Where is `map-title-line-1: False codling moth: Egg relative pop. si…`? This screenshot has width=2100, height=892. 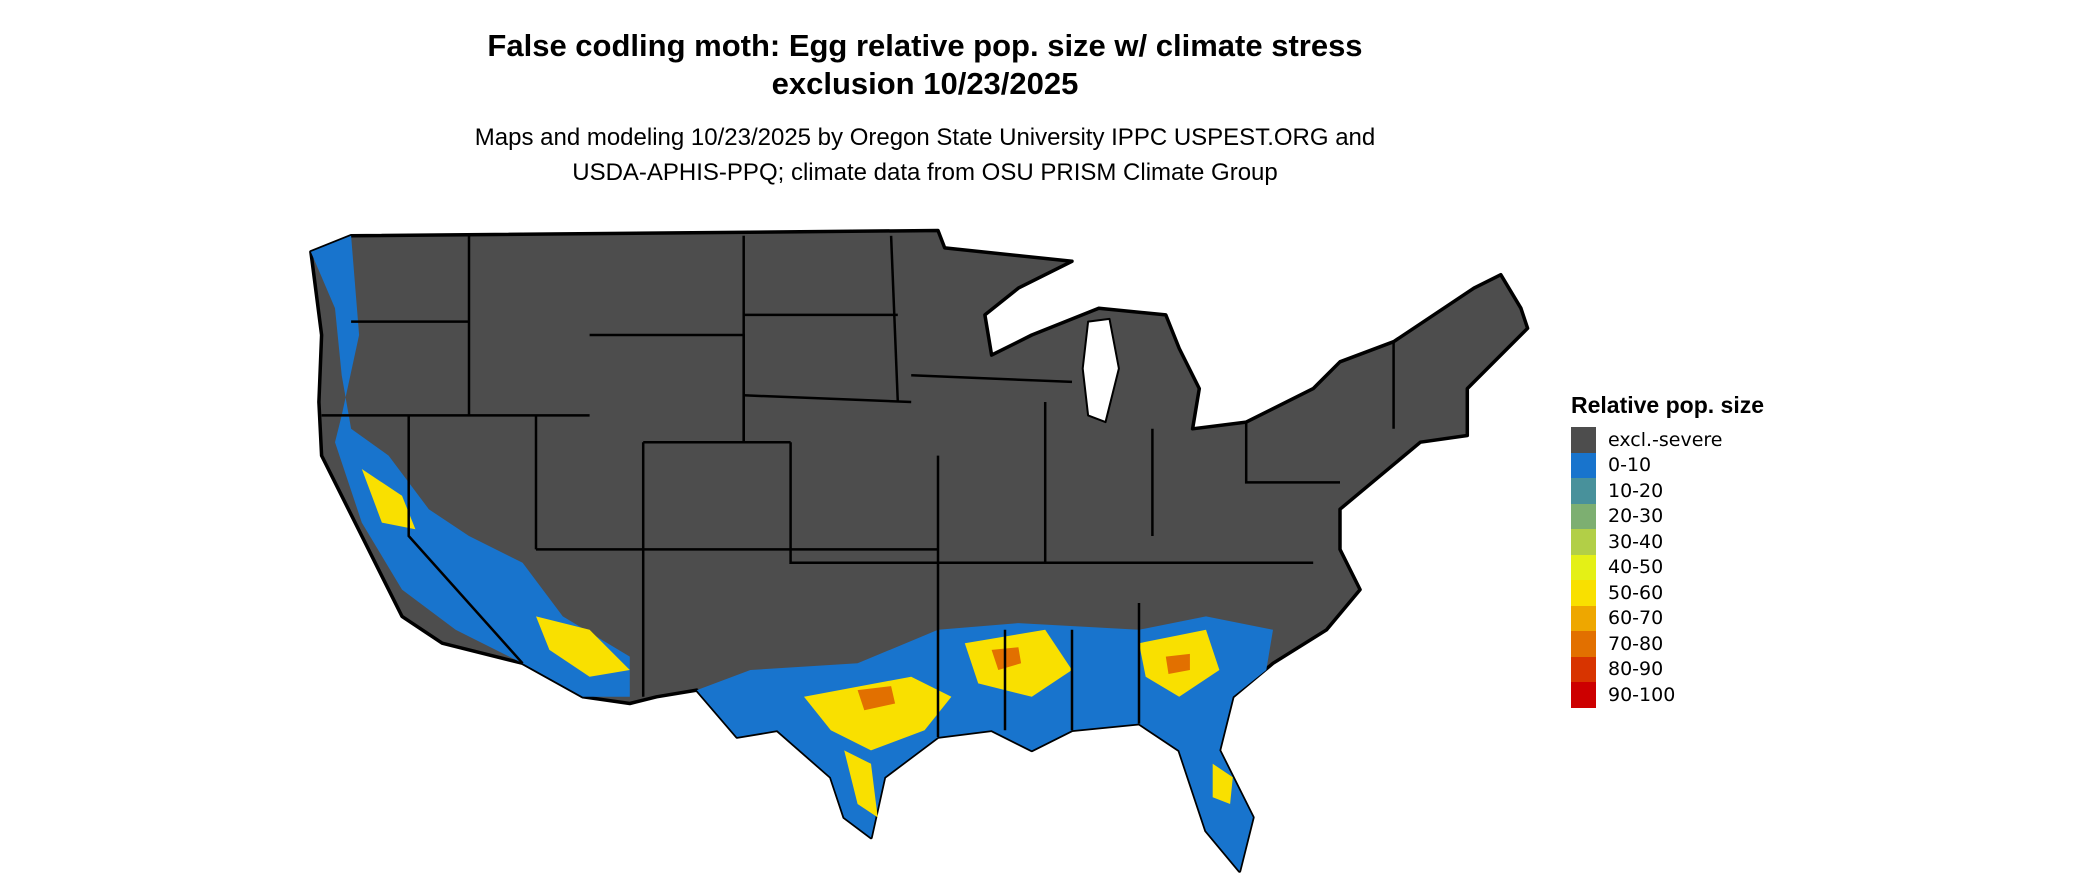 map-title-line-1: False codling moth: Egg relative pop. si… is located at coordinates (925, 45).